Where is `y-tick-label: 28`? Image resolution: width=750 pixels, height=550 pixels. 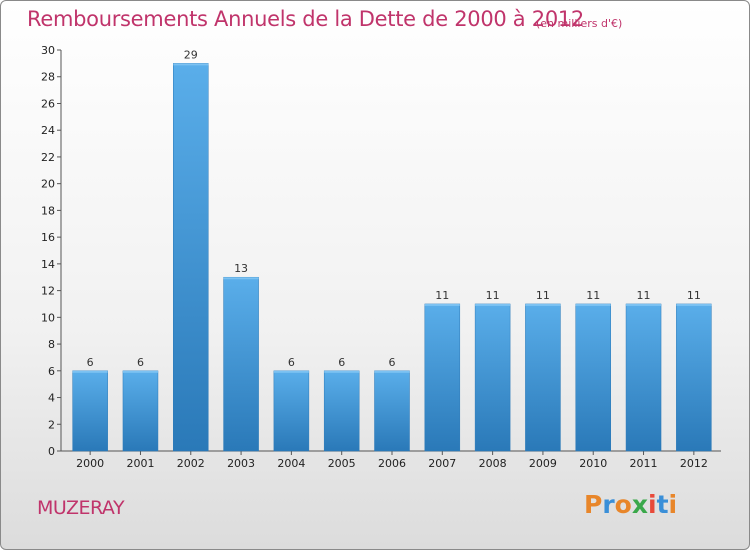 y-tick-label: 28 is located at coordinates (48, 77).